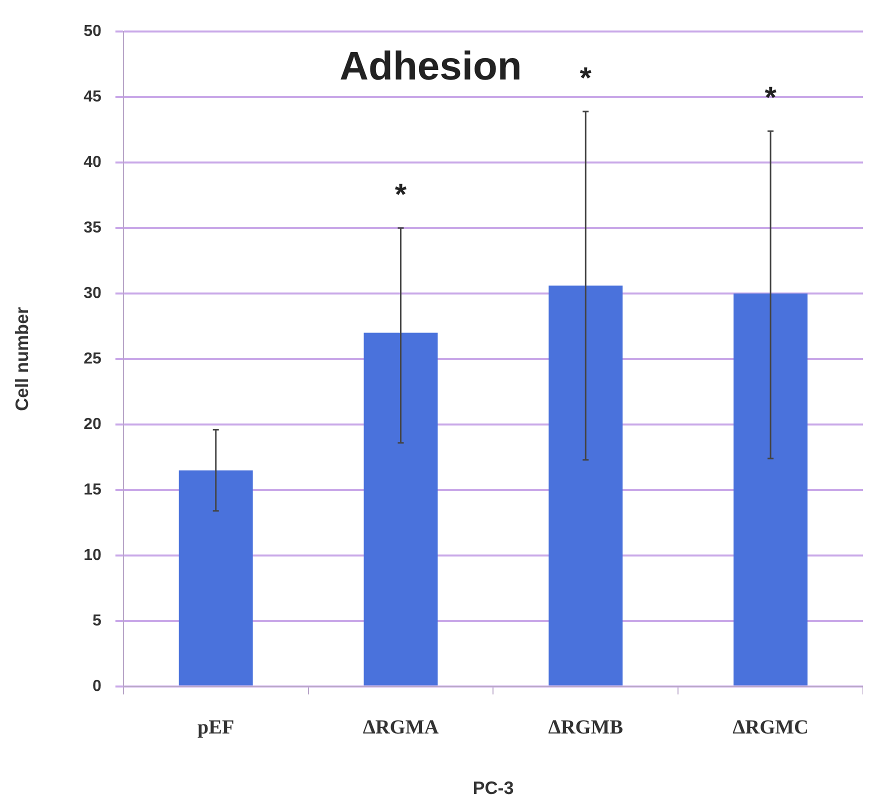 This screenshot has width=871, height=812. Describe the element at coordinates (216, 727) in the screenshot. I see `x-tick-label: pEF` at that location.